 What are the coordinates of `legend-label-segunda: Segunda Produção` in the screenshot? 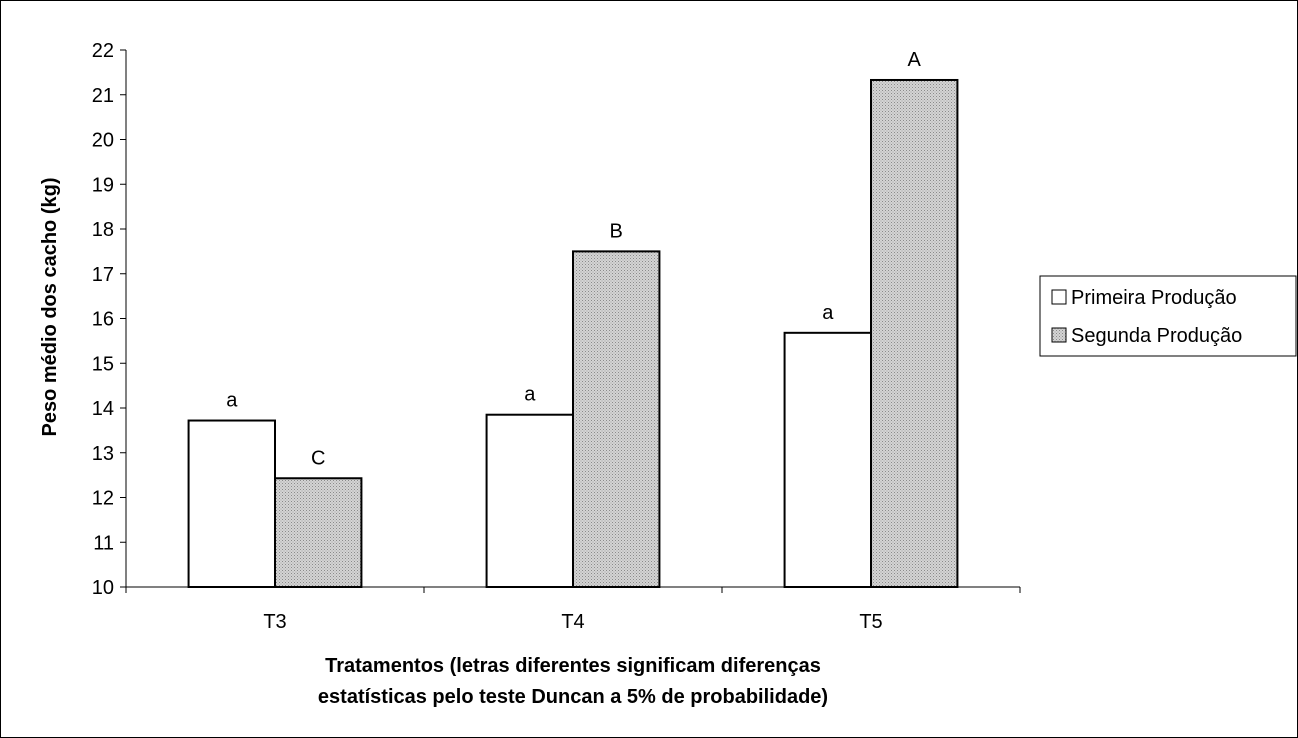 It's located at (1156, 336).